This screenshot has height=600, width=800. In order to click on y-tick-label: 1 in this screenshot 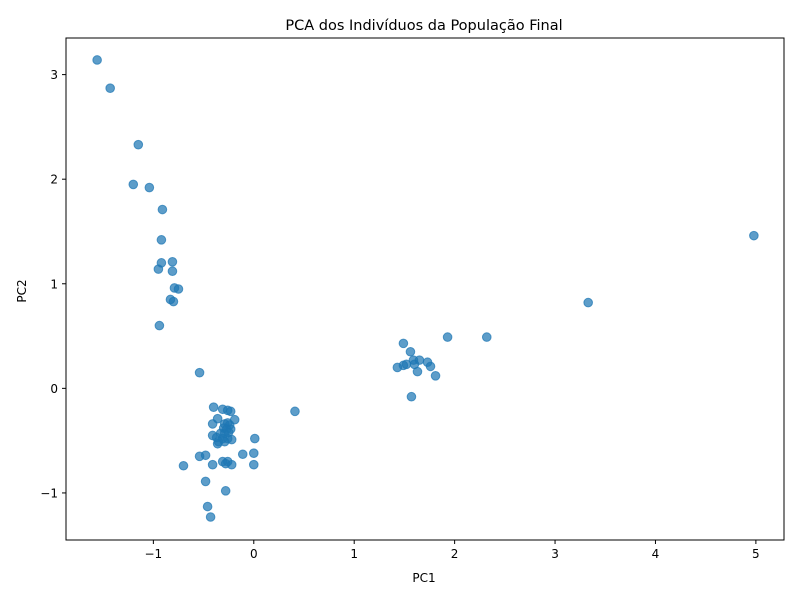, I will do `click(54, 284)`.